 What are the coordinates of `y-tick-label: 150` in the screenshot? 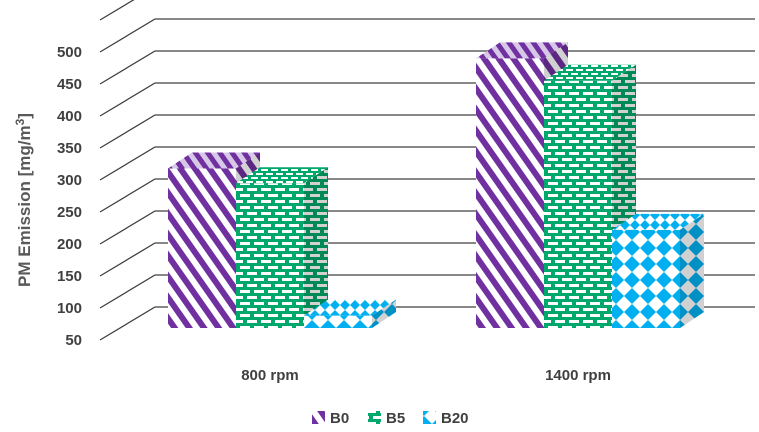 It's located at (69, 276).